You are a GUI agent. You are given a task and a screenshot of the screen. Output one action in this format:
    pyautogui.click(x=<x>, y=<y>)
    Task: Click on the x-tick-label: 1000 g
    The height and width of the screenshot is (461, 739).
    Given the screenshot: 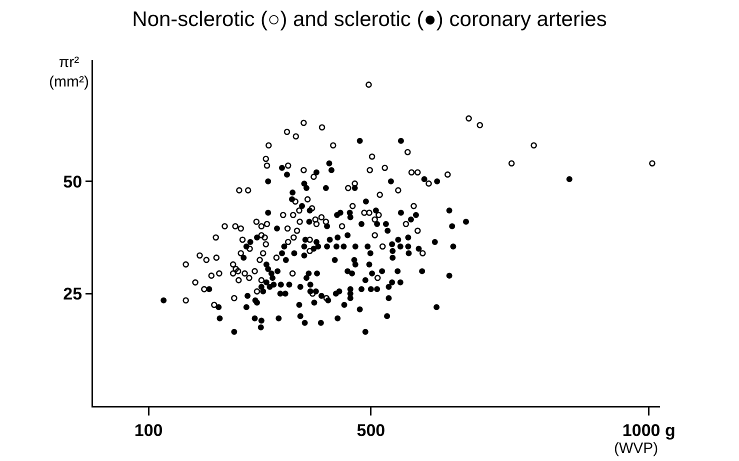 What is the action you would take?
    pyautogui.click(x=649, y=430)
    